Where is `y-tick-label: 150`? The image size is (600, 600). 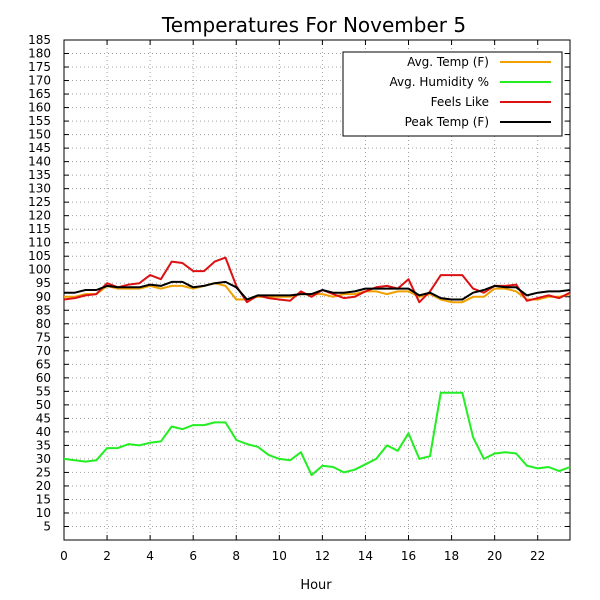
y-tick-label: 150 is located at coordinates (39, 135).